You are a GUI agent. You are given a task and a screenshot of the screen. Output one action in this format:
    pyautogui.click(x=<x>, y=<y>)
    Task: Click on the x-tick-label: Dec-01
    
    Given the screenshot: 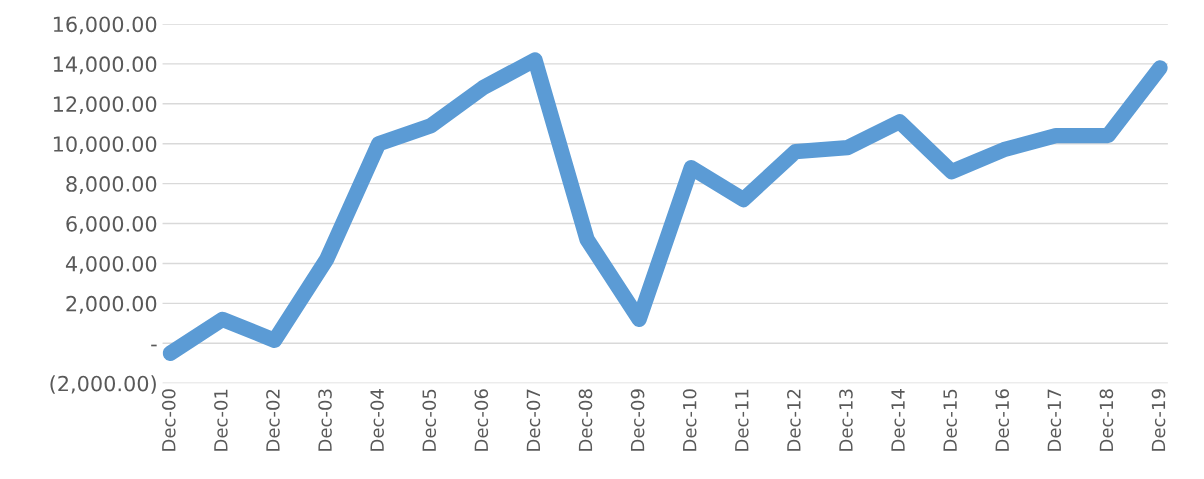 What is the action you would take?
    pyautogui.click(x=221, y=420)
    